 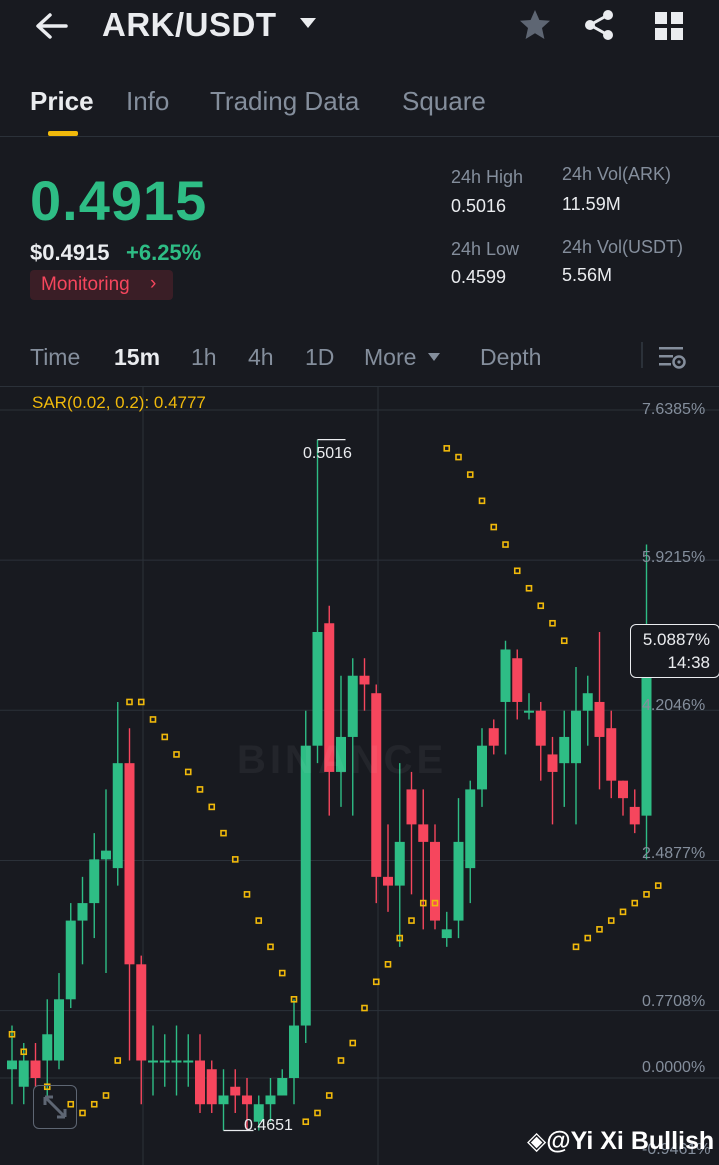 What do you see at coordinates (674, 853) in the screenshot?
I see `y-tick-label: 2.4877%` at bounding box center [674, 853].